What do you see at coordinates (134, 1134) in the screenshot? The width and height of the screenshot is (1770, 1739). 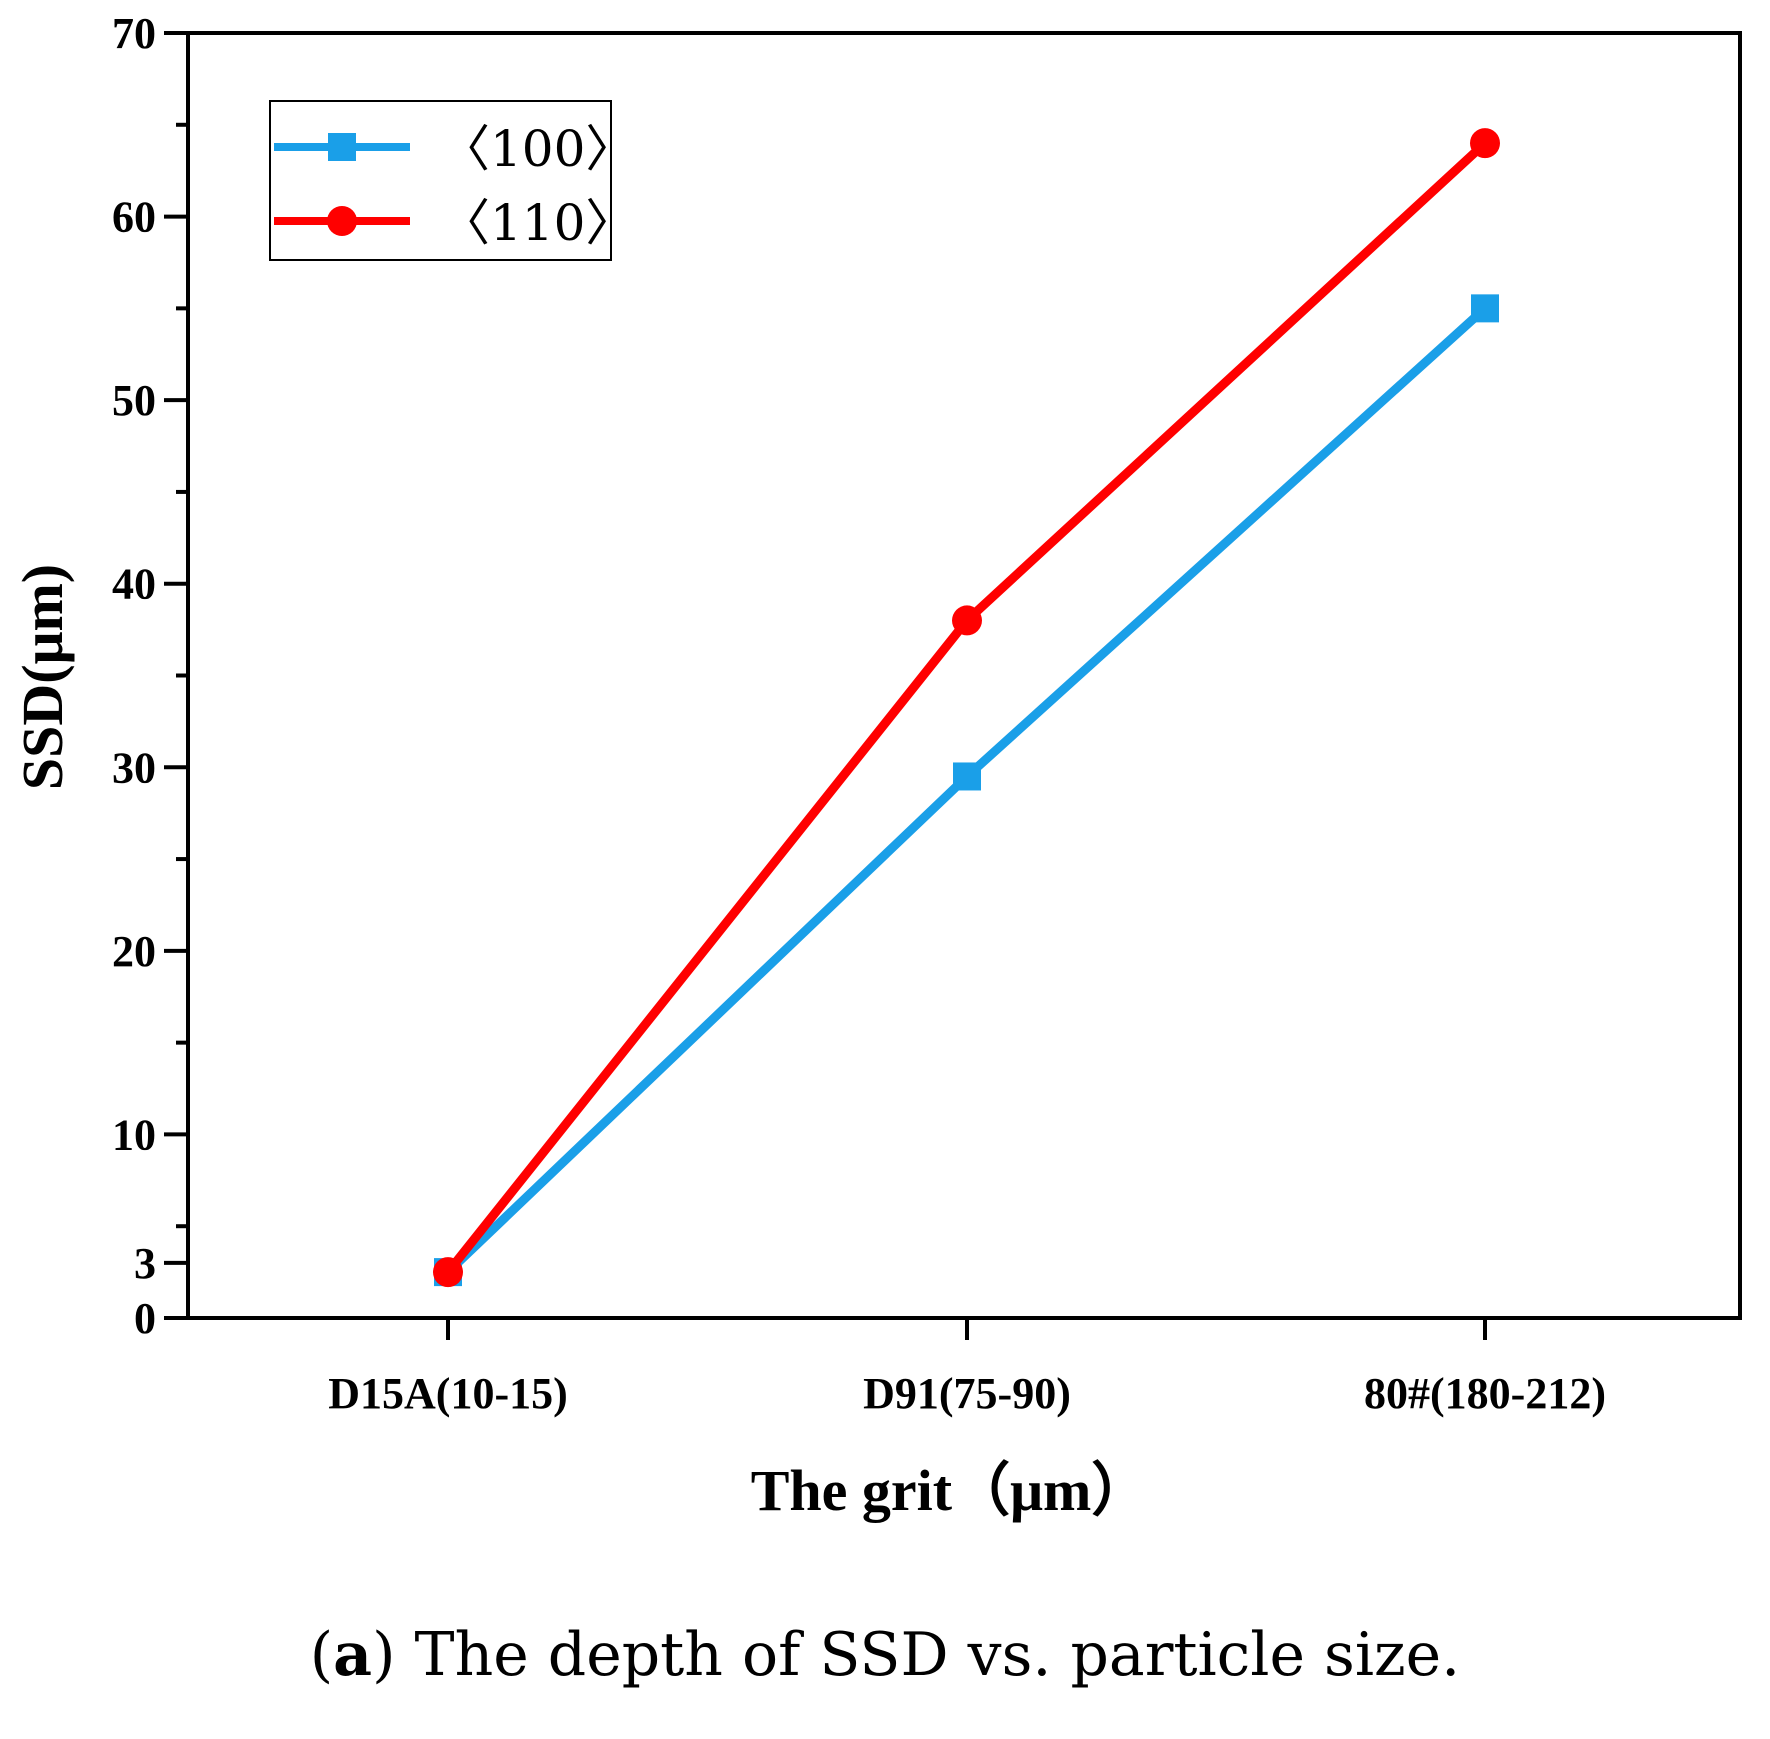 I see `y-tick-label: 10` at bounding box center [134, 1134].